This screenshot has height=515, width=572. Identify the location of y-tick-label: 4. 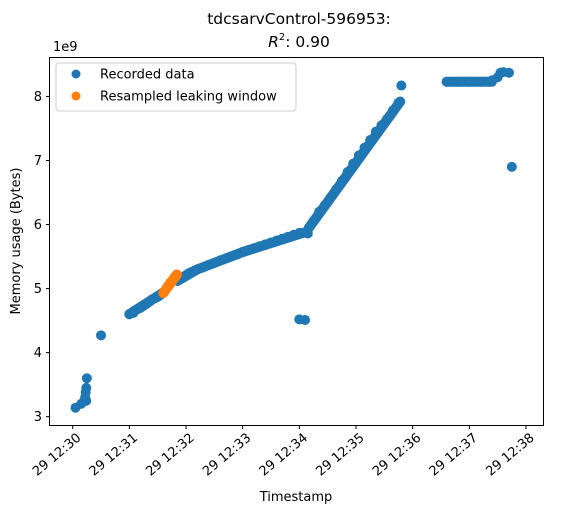
(38, 353).